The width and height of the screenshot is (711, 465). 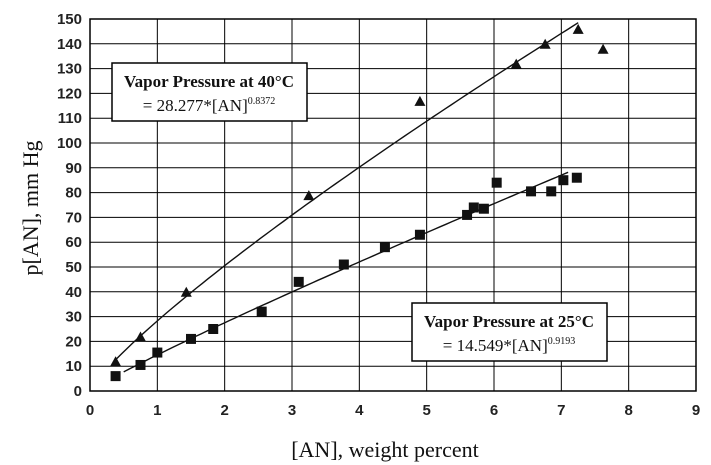 I want to click on annotation-40c-box, so click(x=209, y=92).